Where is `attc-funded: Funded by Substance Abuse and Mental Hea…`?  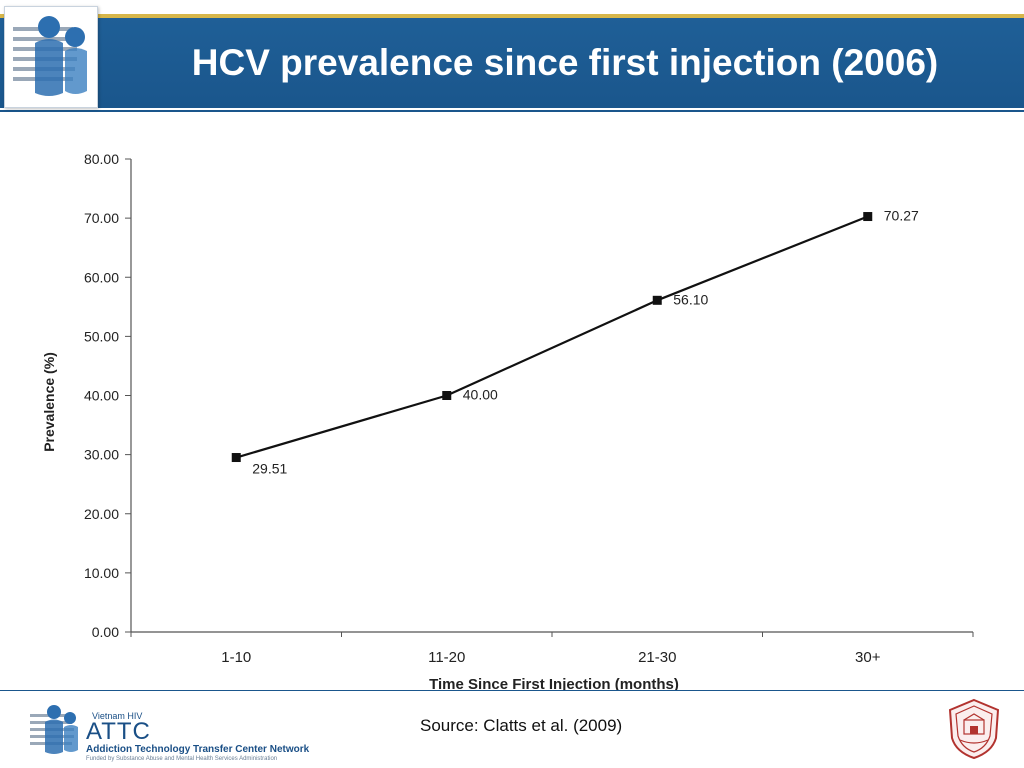
attc-funded: Funded by Substance Abuse and Mental Hea… is located at coordinates (182, 759).